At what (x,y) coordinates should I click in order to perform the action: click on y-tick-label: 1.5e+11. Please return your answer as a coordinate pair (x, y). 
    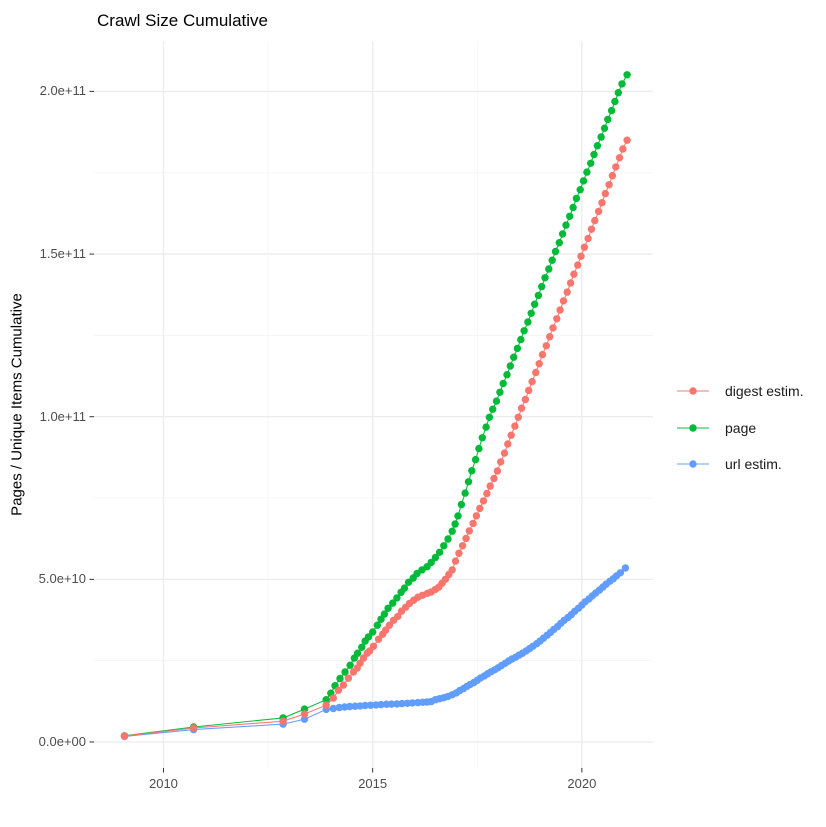
    Looking at the image, I should click on (62, 254).